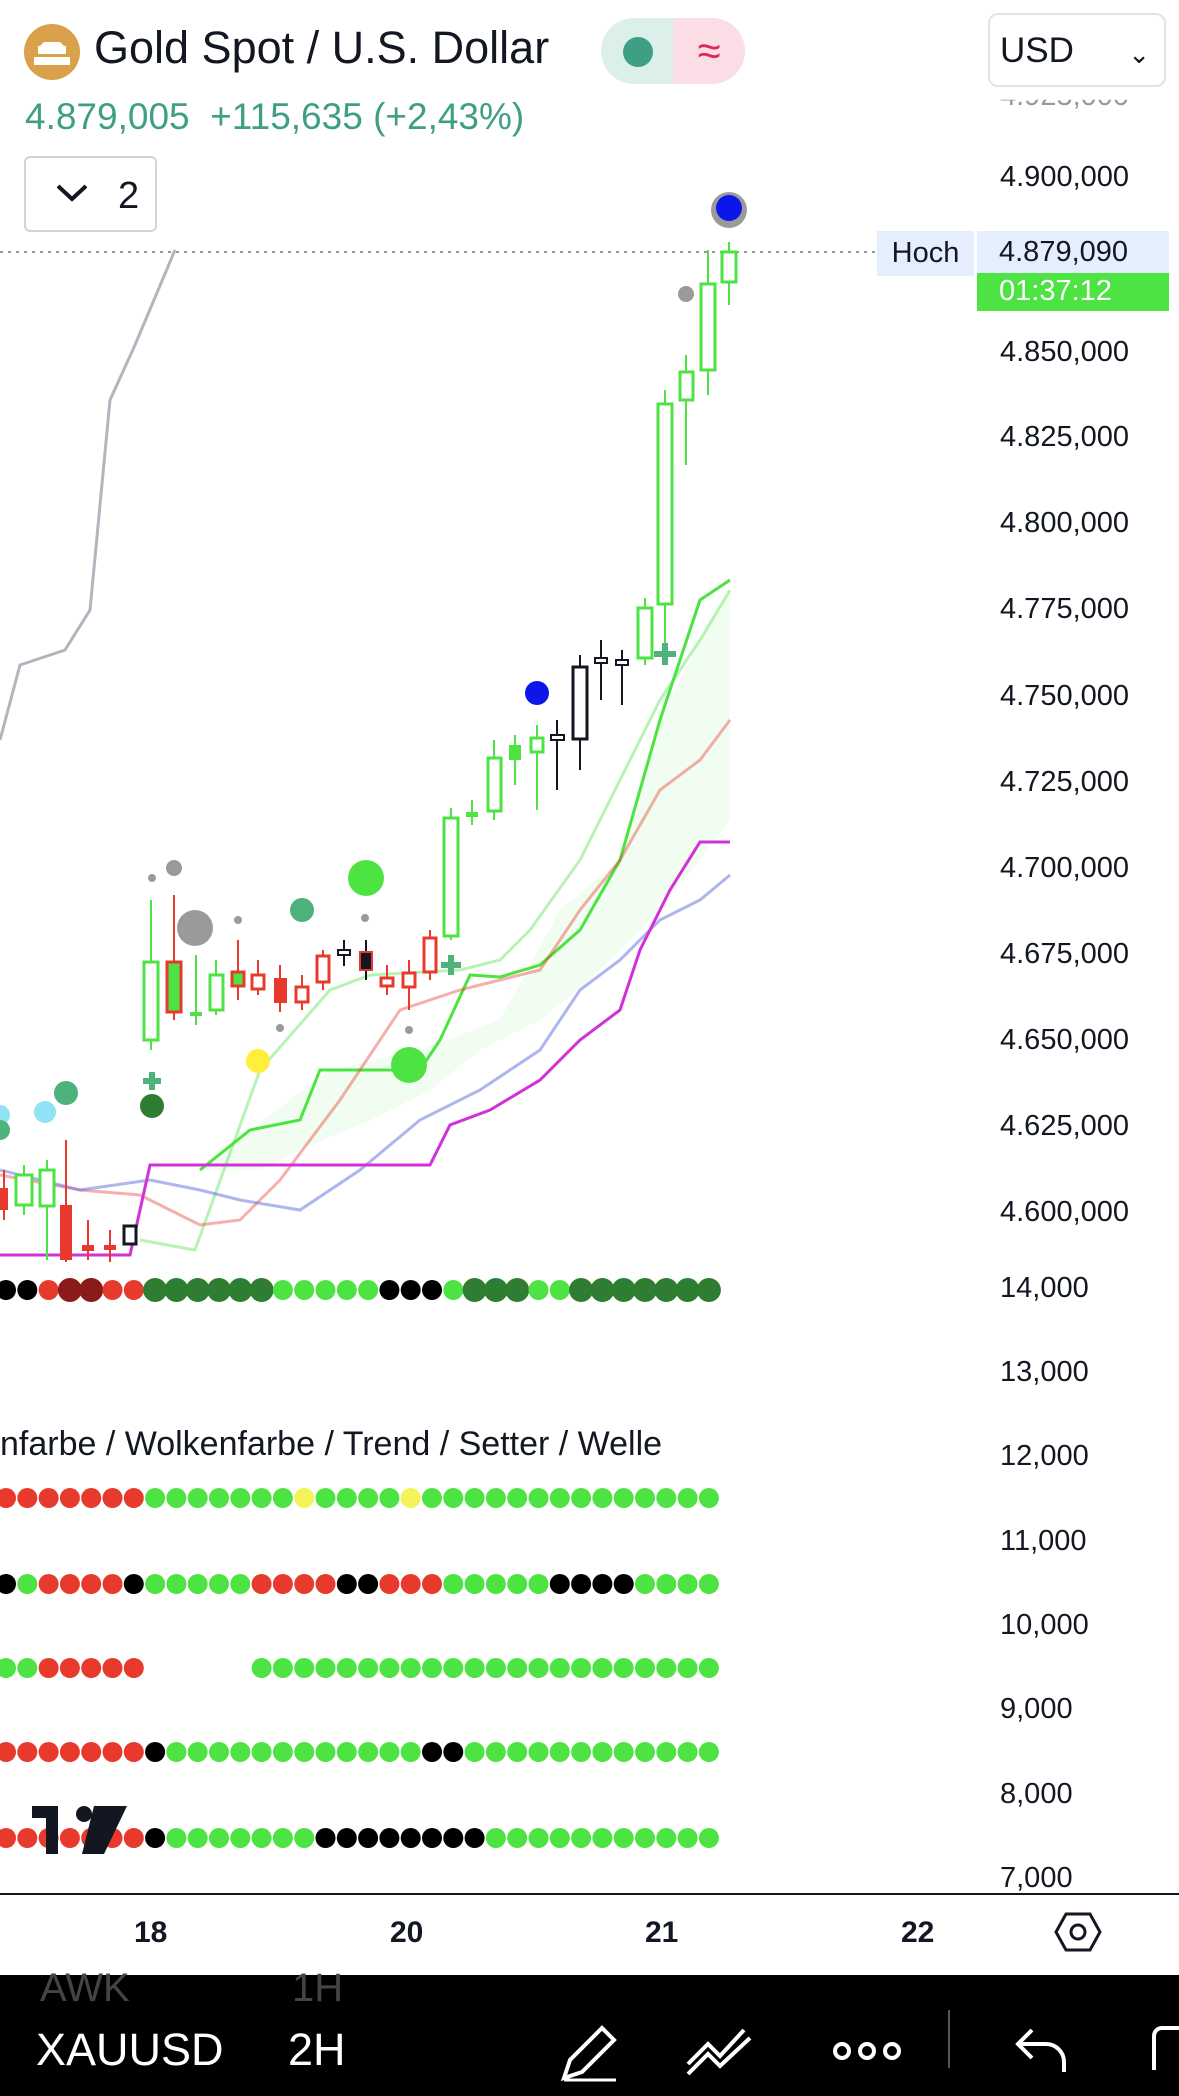 The height and width of the screenshot is (2096, 1179). I want to click on pen-icon, so click(589, 2055).